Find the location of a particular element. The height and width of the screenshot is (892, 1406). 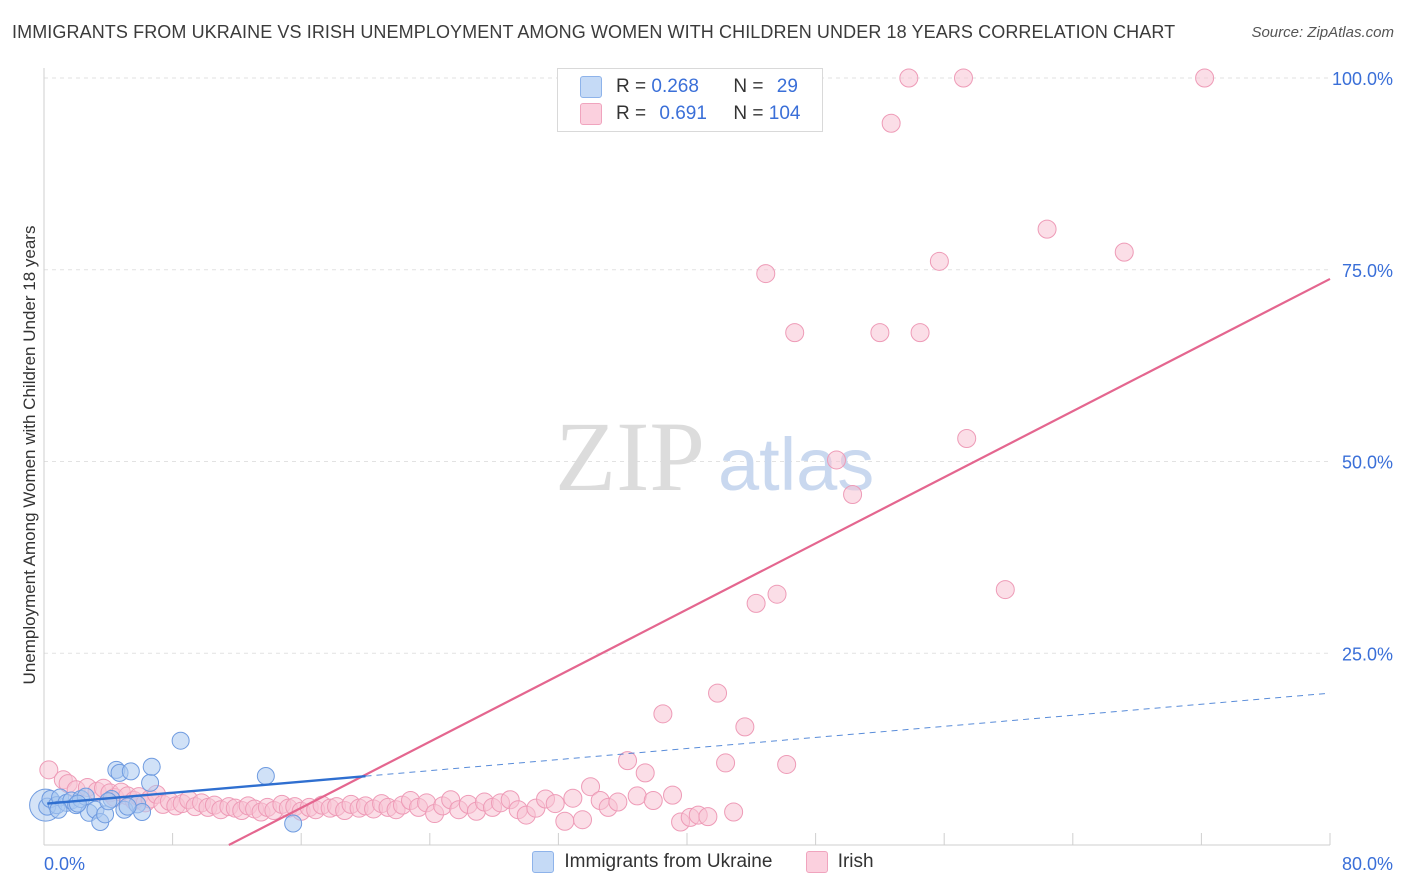

n-value: 29 is located at coordinates (787, 86).